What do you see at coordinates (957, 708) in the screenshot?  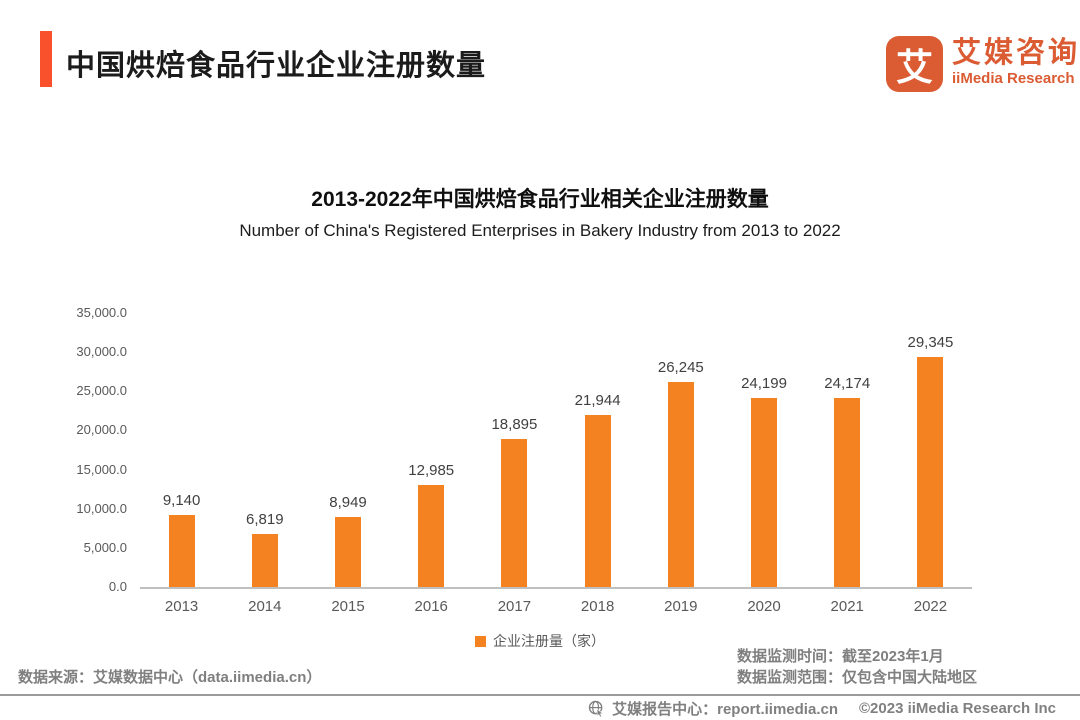 I see `copyright-text: ©2023 iiMedia Research Inc` at bounding box center [957, 708].